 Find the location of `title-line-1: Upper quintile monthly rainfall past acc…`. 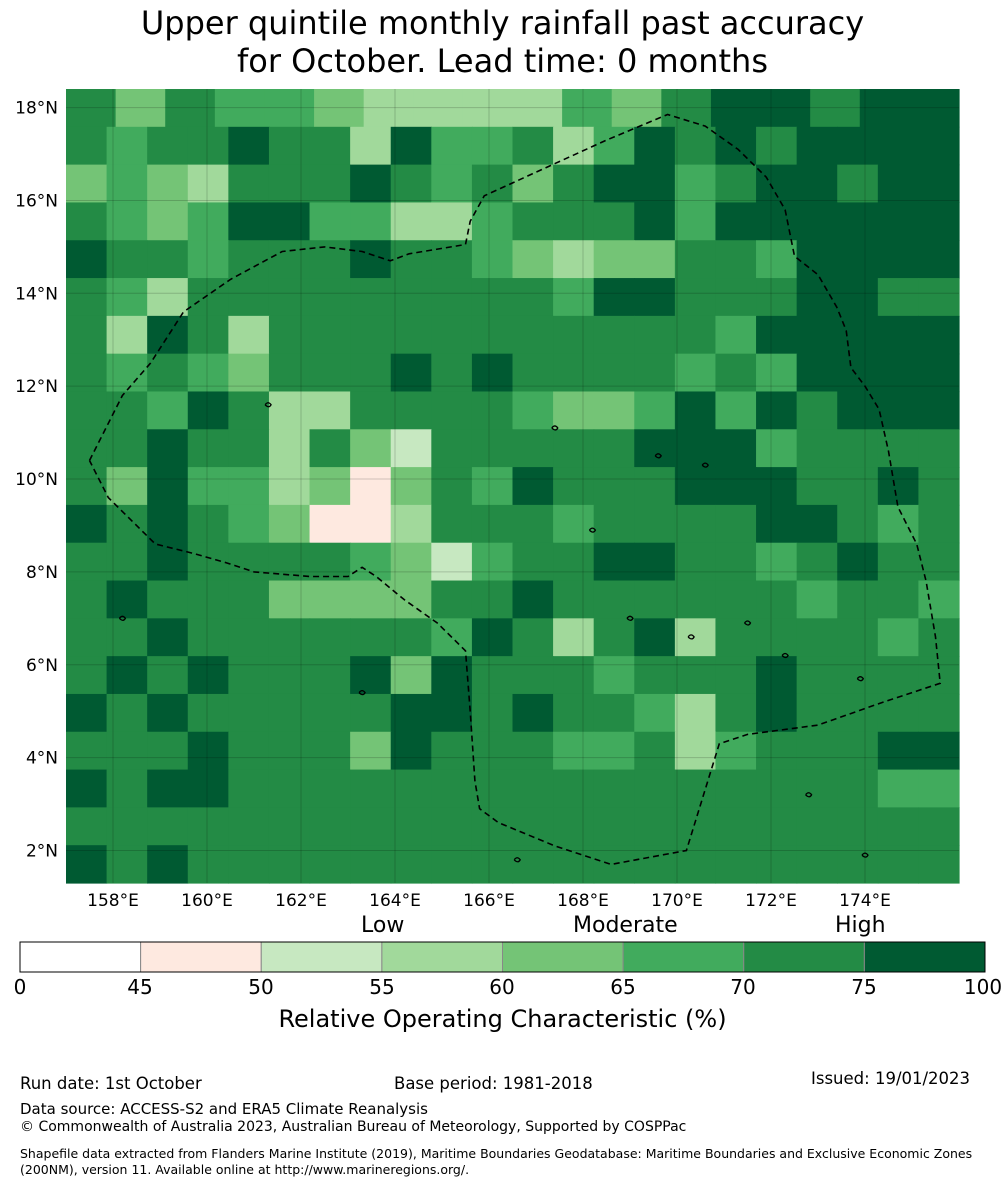

title-line-1: Upper quintile monthly rainfall past acc… is located at coordinates (502, 23).